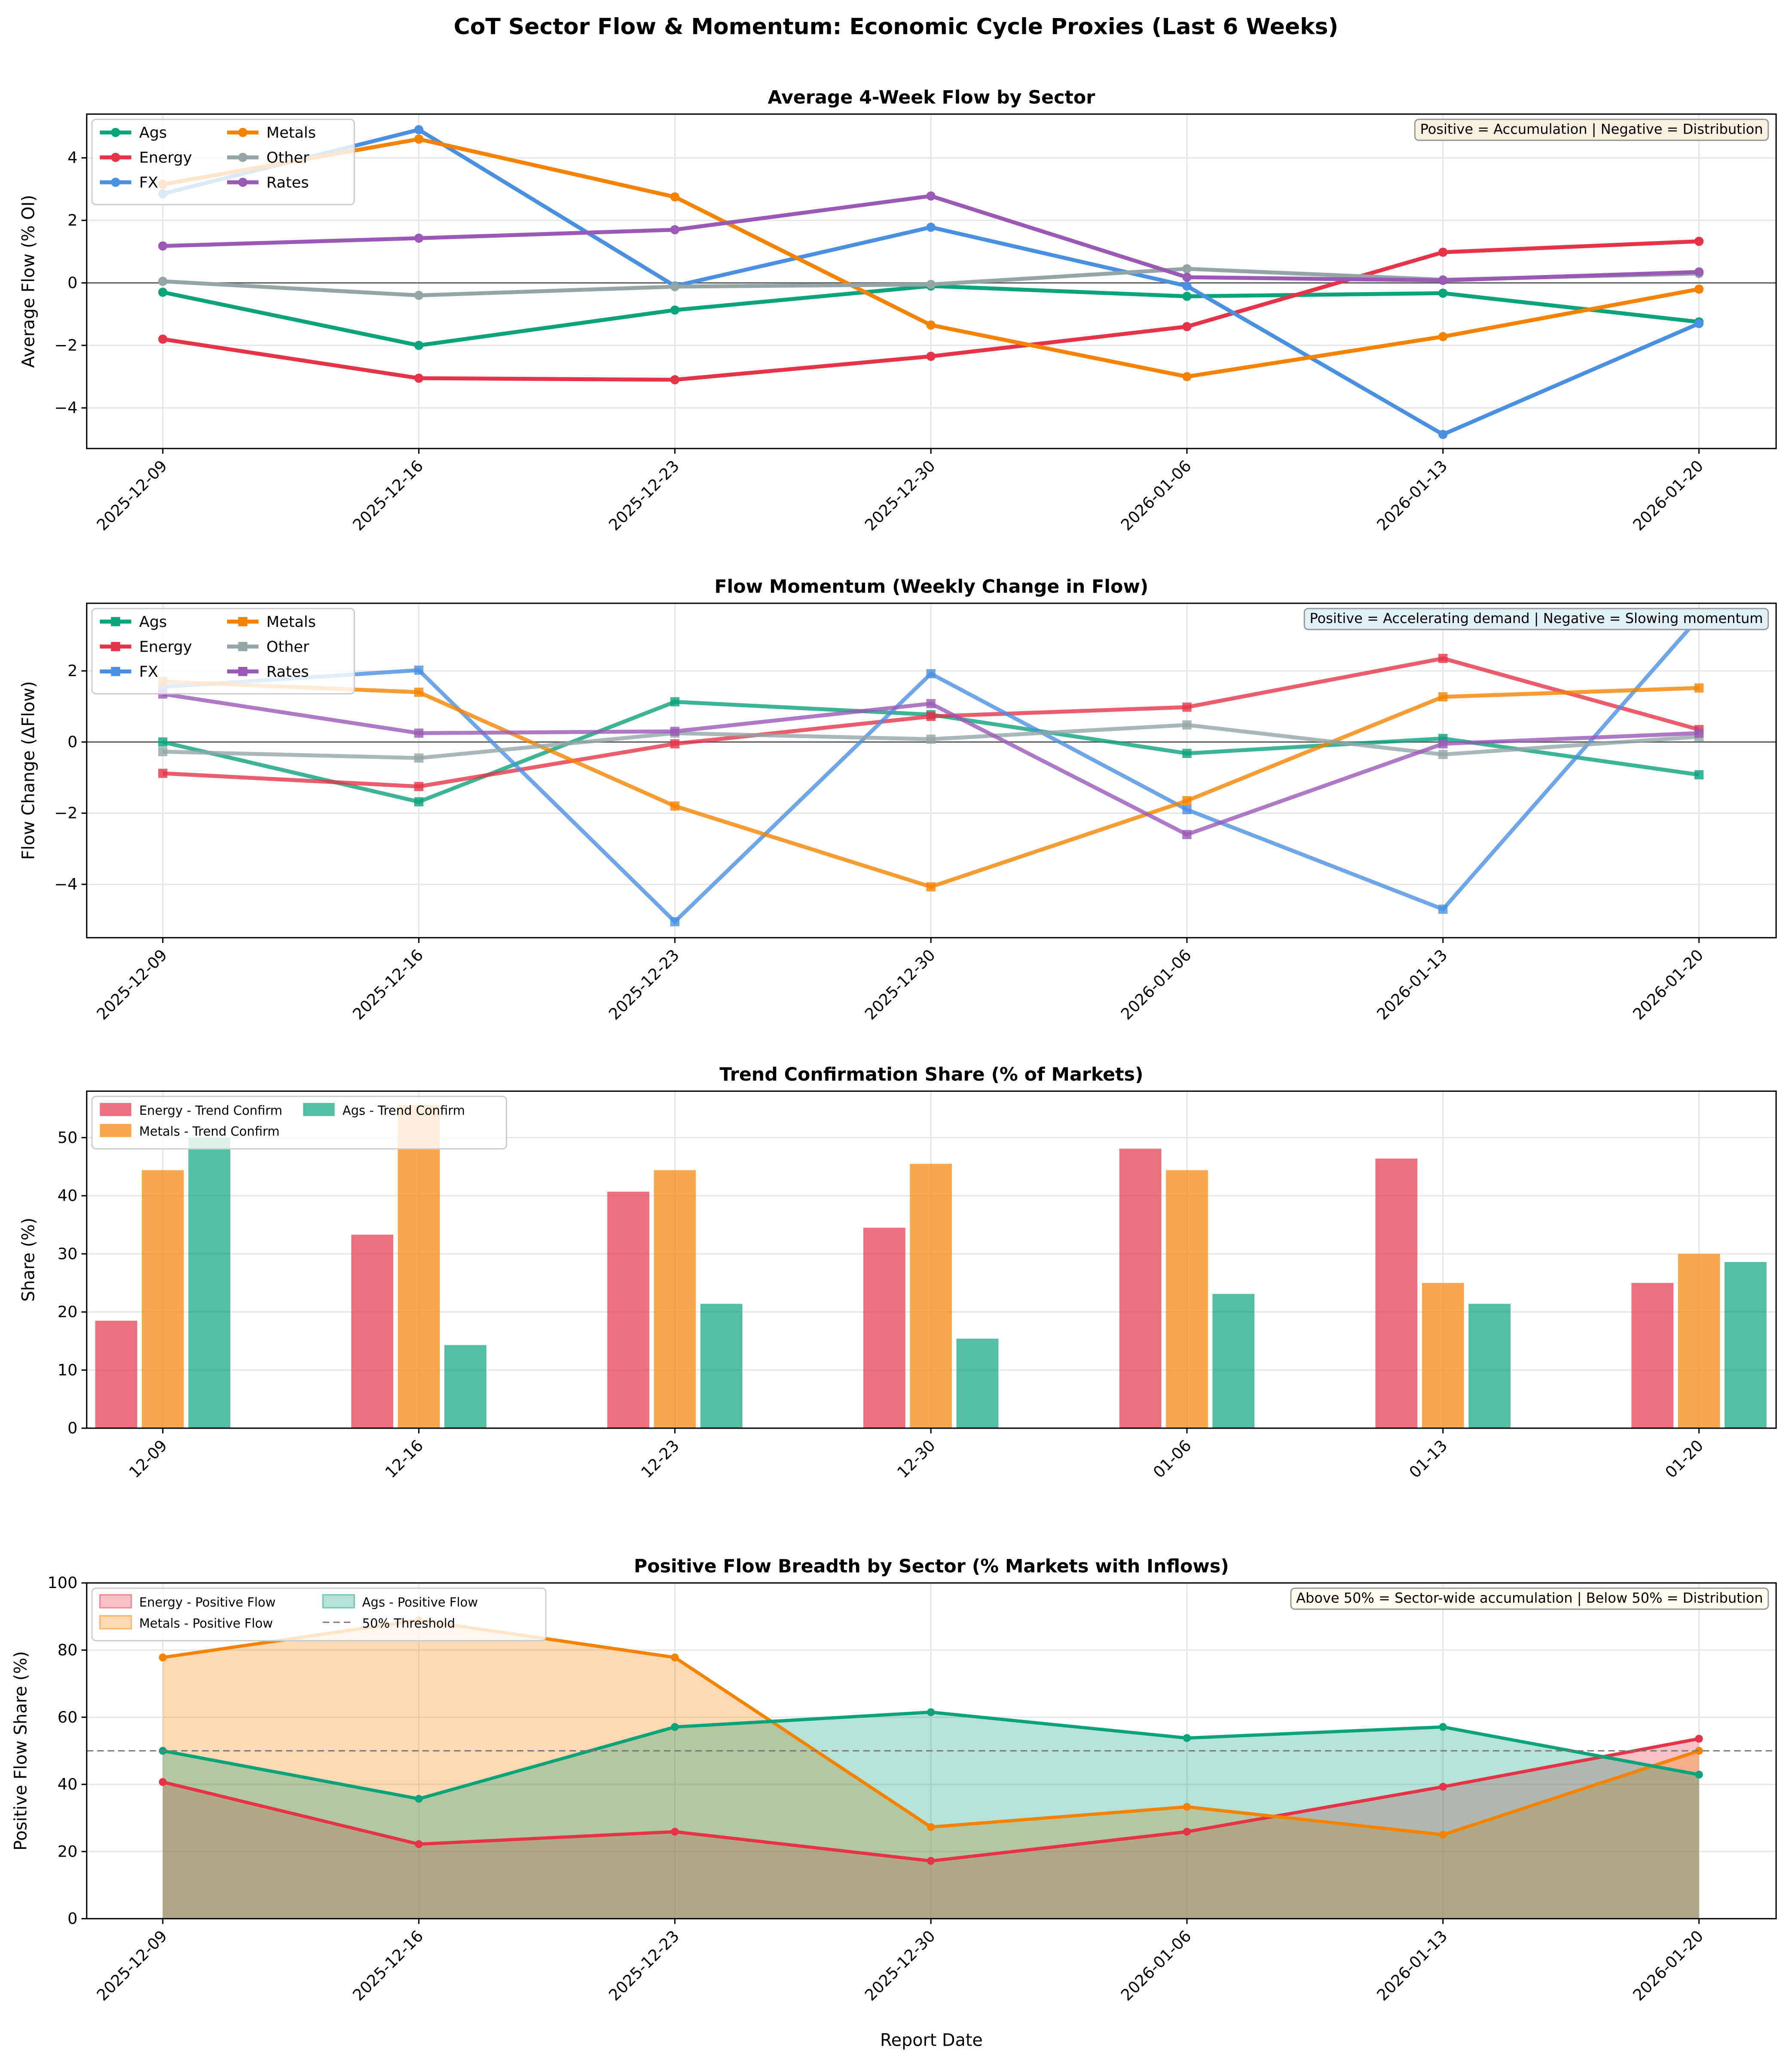  Describe the element at coordinates (1172, 1459) in the screenshot. I see `x-tick-label: 01-06` at that location.